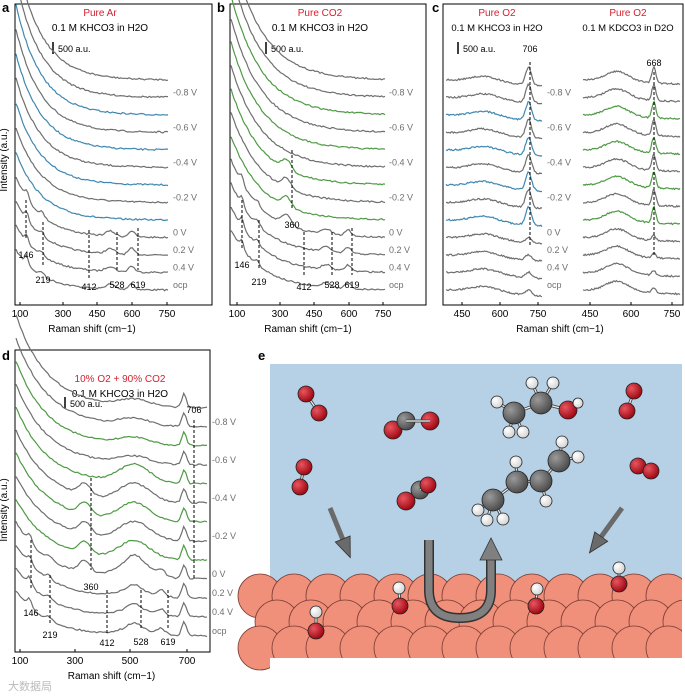 Image resolution: width=685 pixels, height=699 pixels. Describe the element at coordinates (100, 13) in the screenshot. I see `title-a: Pure Ar` at that location.